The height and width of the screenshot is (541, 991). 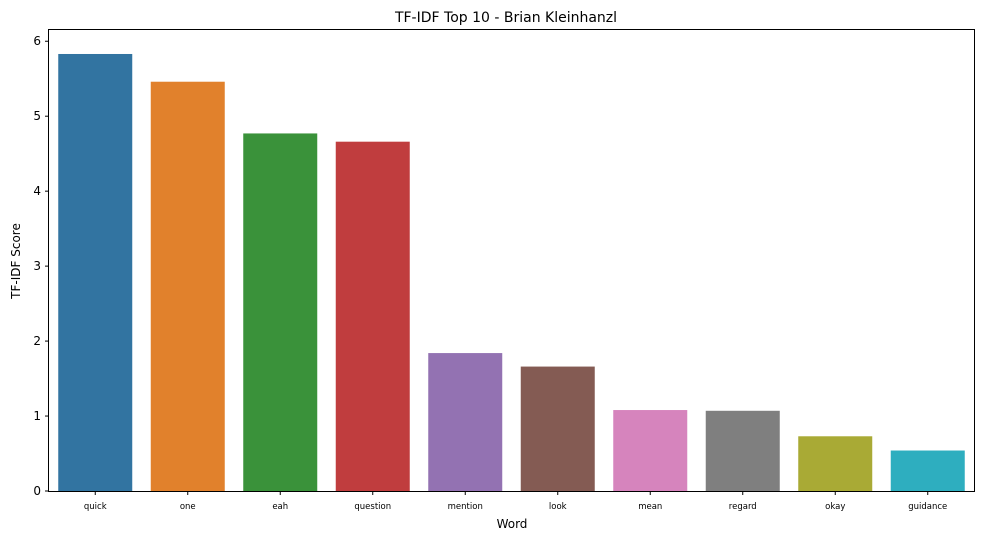 What do you see at coordinates (927, 507) in the screenshot?
I see `x-tick-label: guidance` at bounding box center [927, 507].